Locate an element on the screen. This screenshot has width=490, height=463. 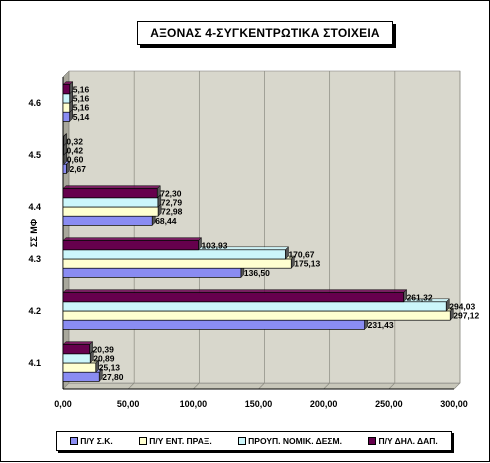
y-tick-label-1: 4.2 is located at coordinates (34, 311).